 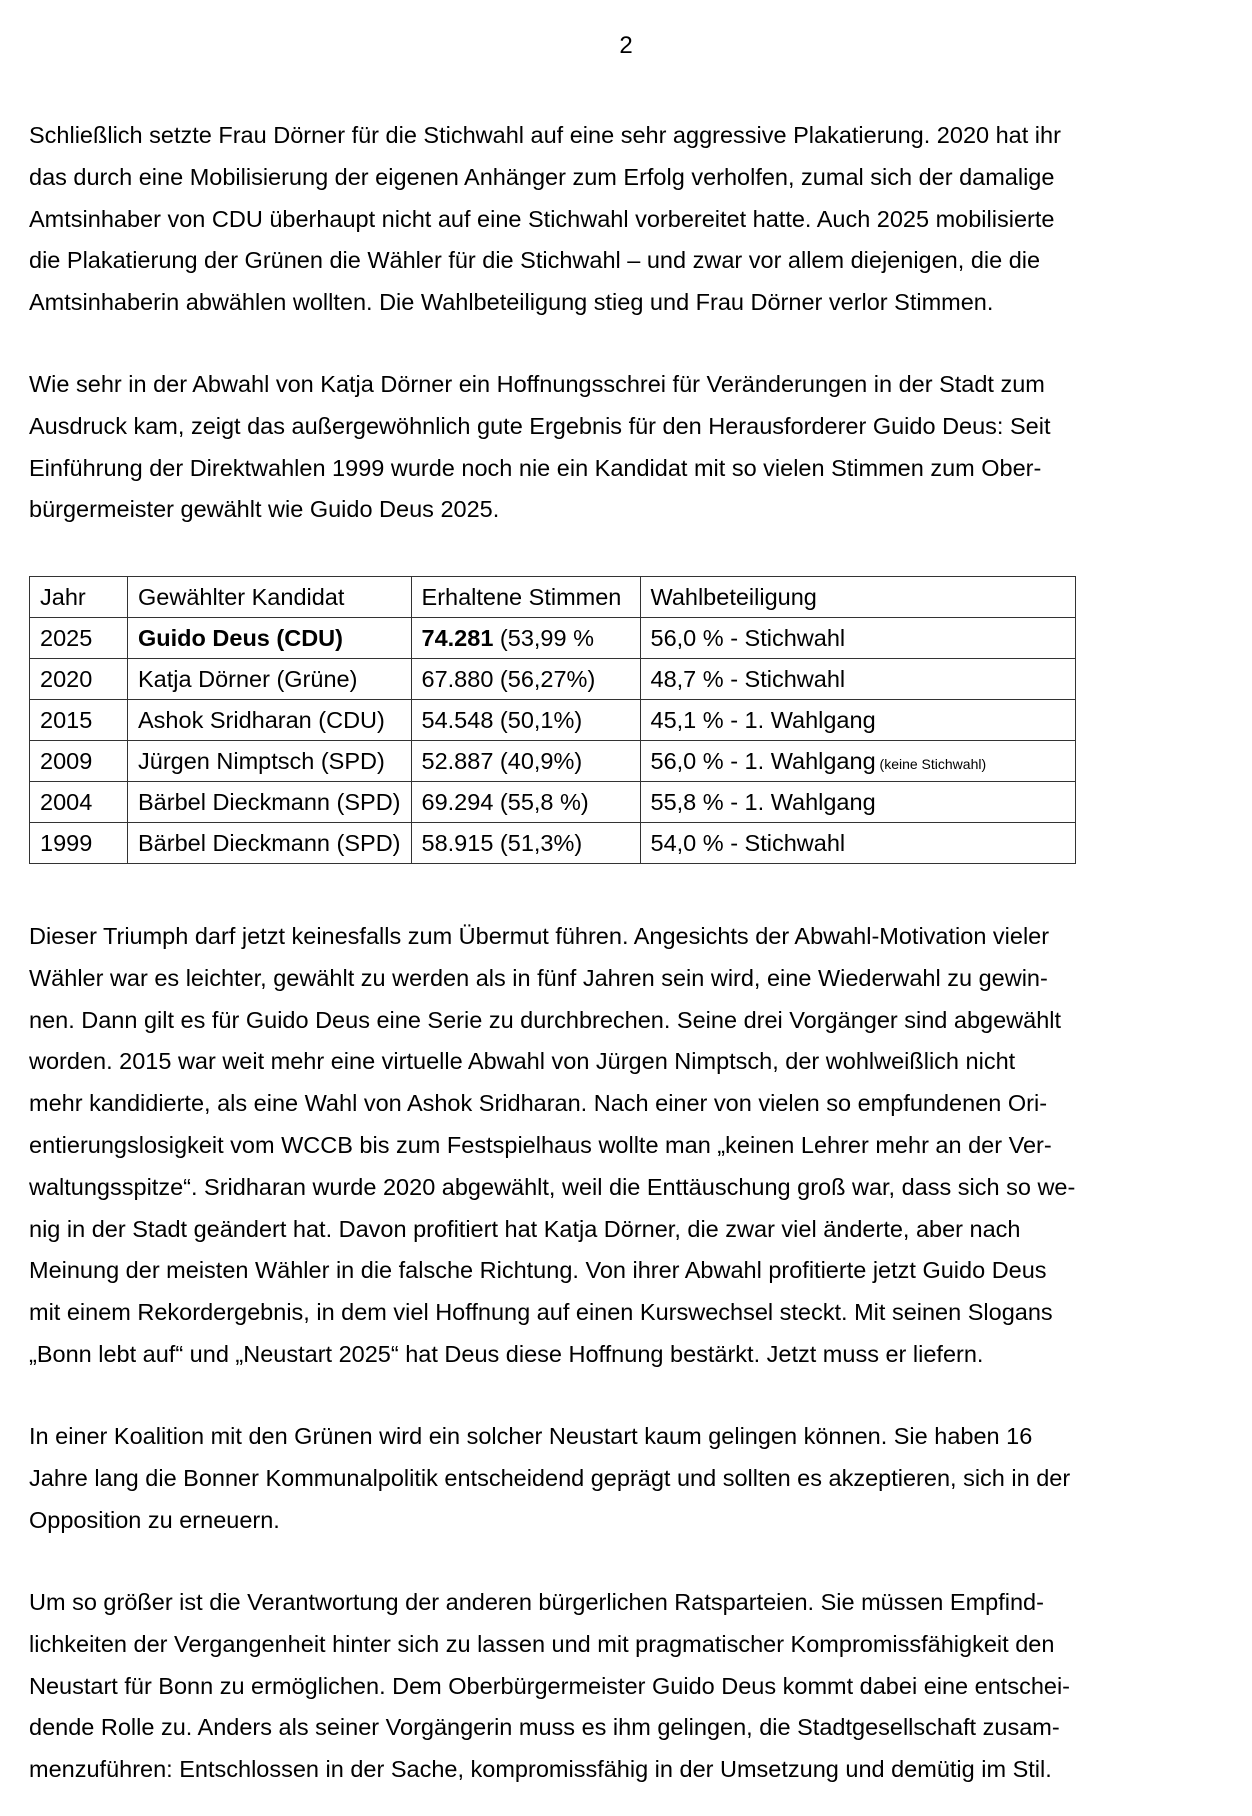 I want to click on year: 2020, so click(x=66, y=678).